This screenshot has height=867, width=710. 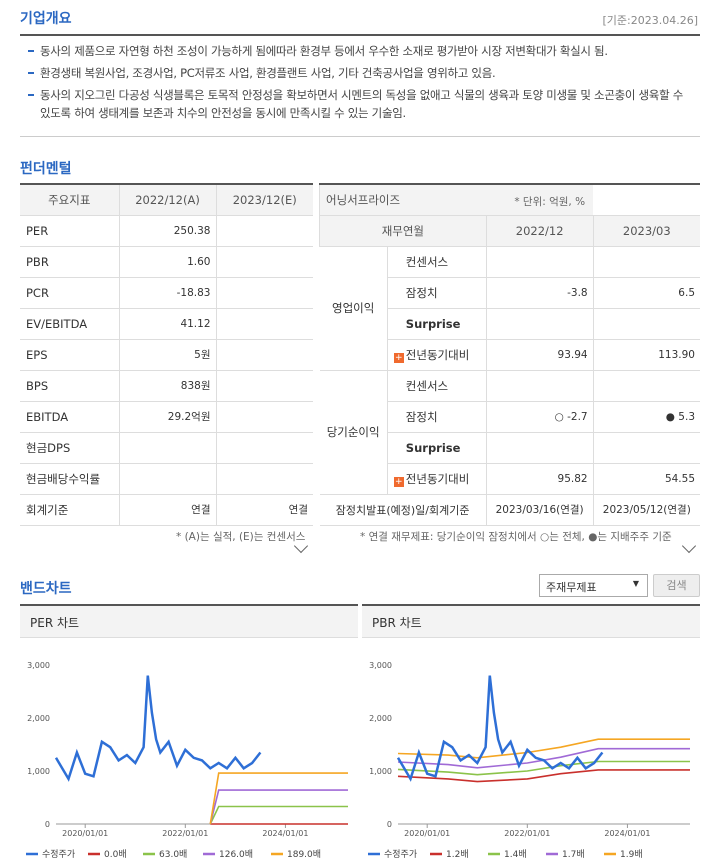 I want to click on indicator-row: PCR -18.83, so click(x=166, y=292).